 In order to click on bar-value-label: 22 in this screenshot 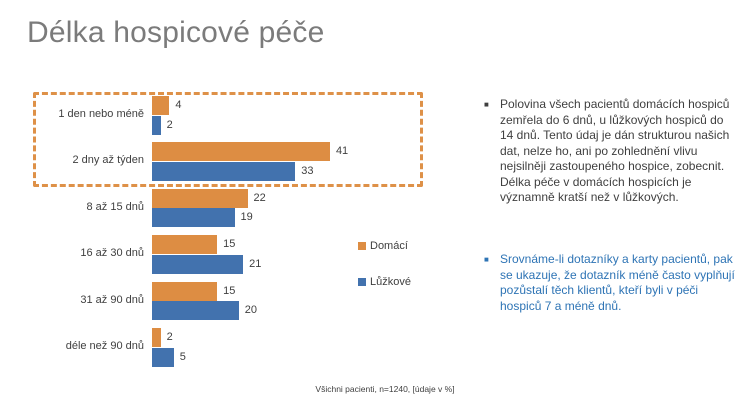, I will do `click(259, 197)`.